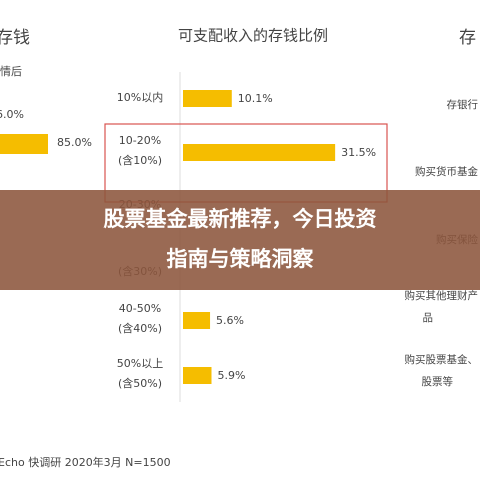 Image resolution: width=480 pixels, height=480 pixels. What do you see at coordinates (12, 114) in the screenshot?
I see `left-label: 6.0%` at bounding box center [12, 114].